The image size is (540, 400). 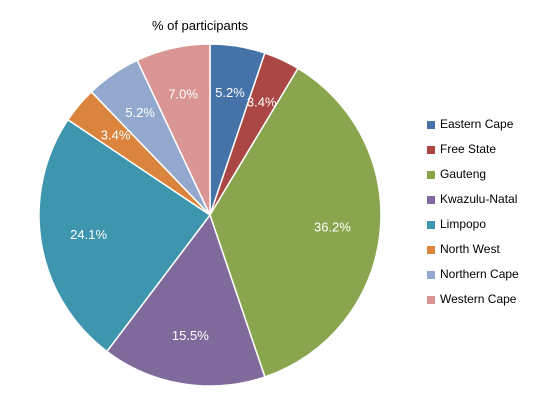 I want to click on chart-title: % of participants, so click(x=200, y=25).